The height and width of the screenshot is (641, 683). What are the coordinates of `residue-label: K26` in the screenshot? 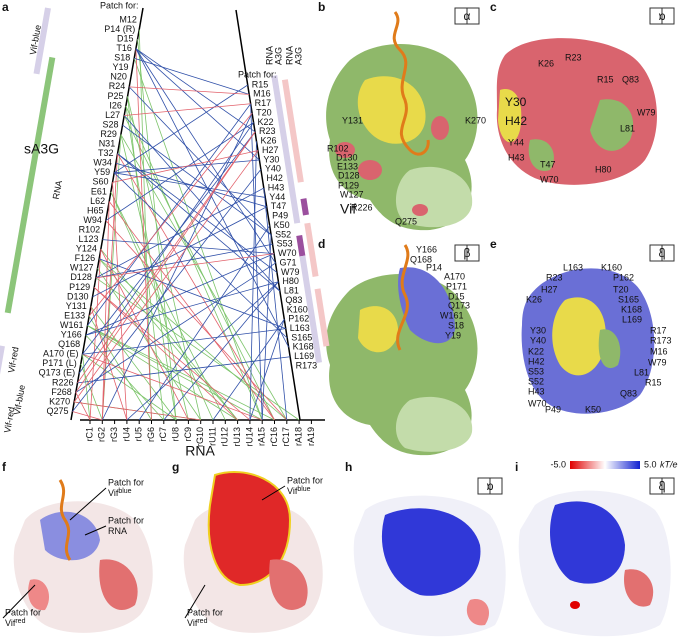 It's located at (546, 63).